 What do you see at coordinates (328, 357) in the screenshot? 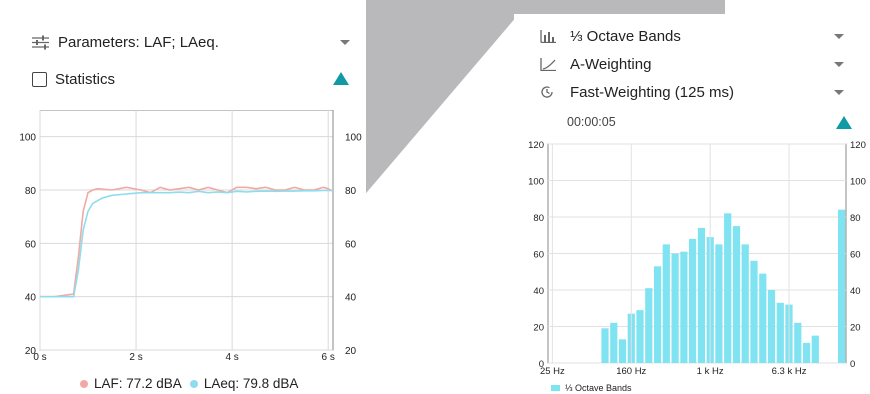
I see `x-tick-label: 6 s` at bounding box center [328, 357].